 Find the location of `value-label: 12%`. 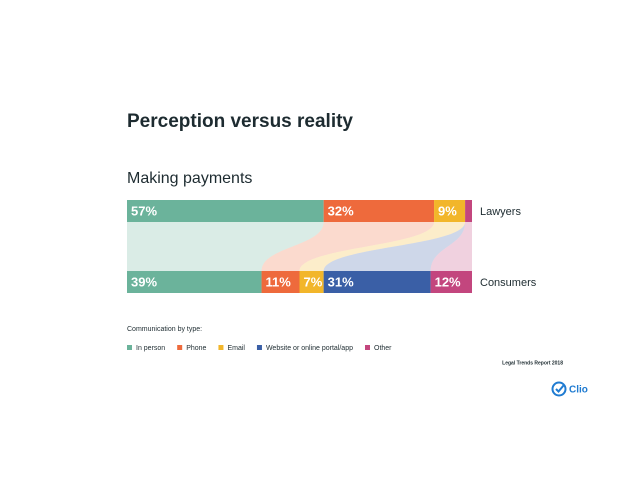

value-label: 12% is located at coordinates (448, 281).